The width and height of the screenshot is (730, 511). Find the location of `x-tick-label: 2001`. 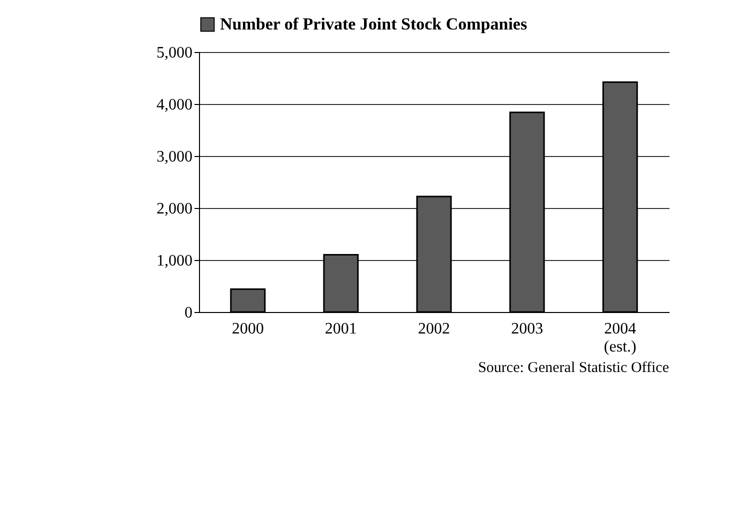

x-tick-label: 2001 is located at coordinates (340, 329).